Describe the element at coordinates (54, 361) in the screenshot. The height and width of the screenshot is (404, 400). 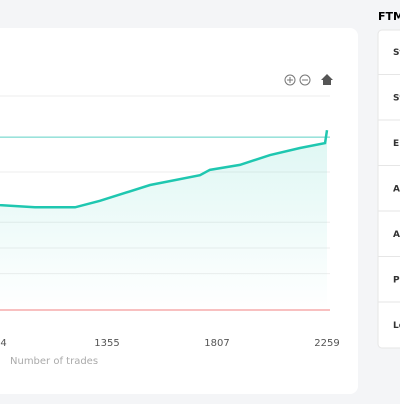
I see `x-axis-label: Number of trades` at that location.